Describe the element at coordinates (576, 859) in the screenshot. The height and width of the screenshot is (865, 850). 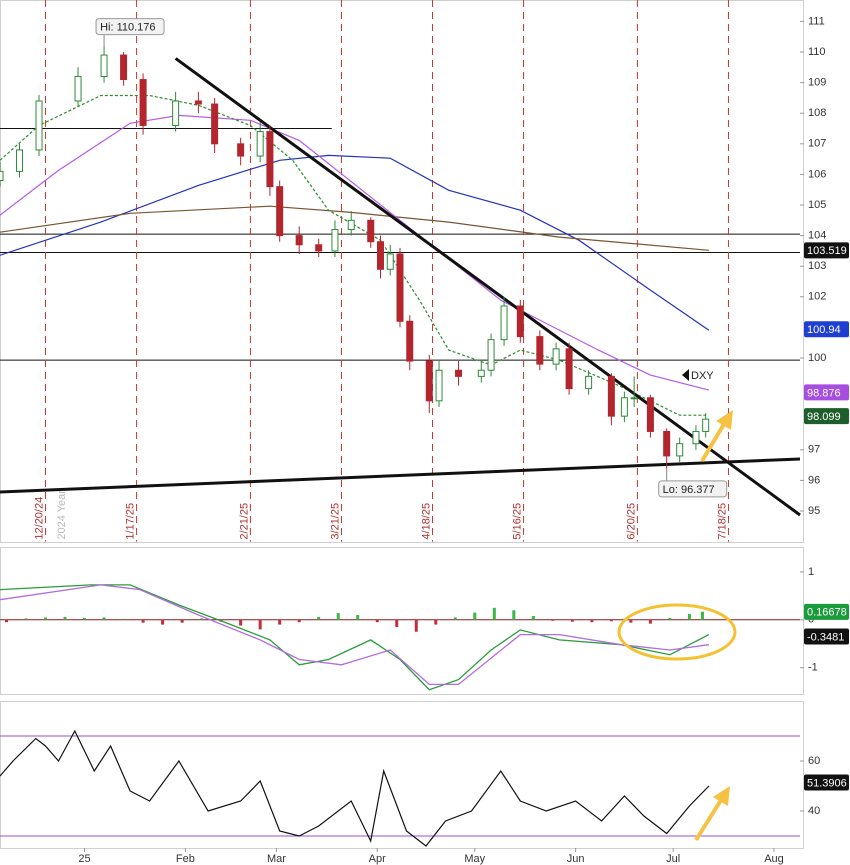
I see `x-tick-label: Jun` at that location.